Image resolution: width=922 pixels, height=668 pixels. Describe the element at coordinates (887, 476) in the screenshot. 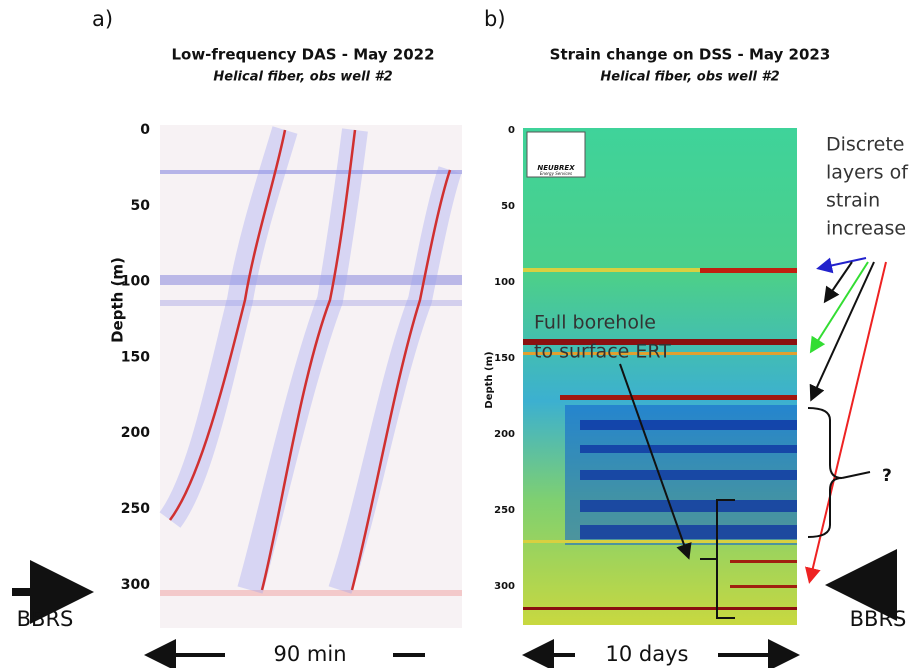

I see `annotation: ?` at that location.